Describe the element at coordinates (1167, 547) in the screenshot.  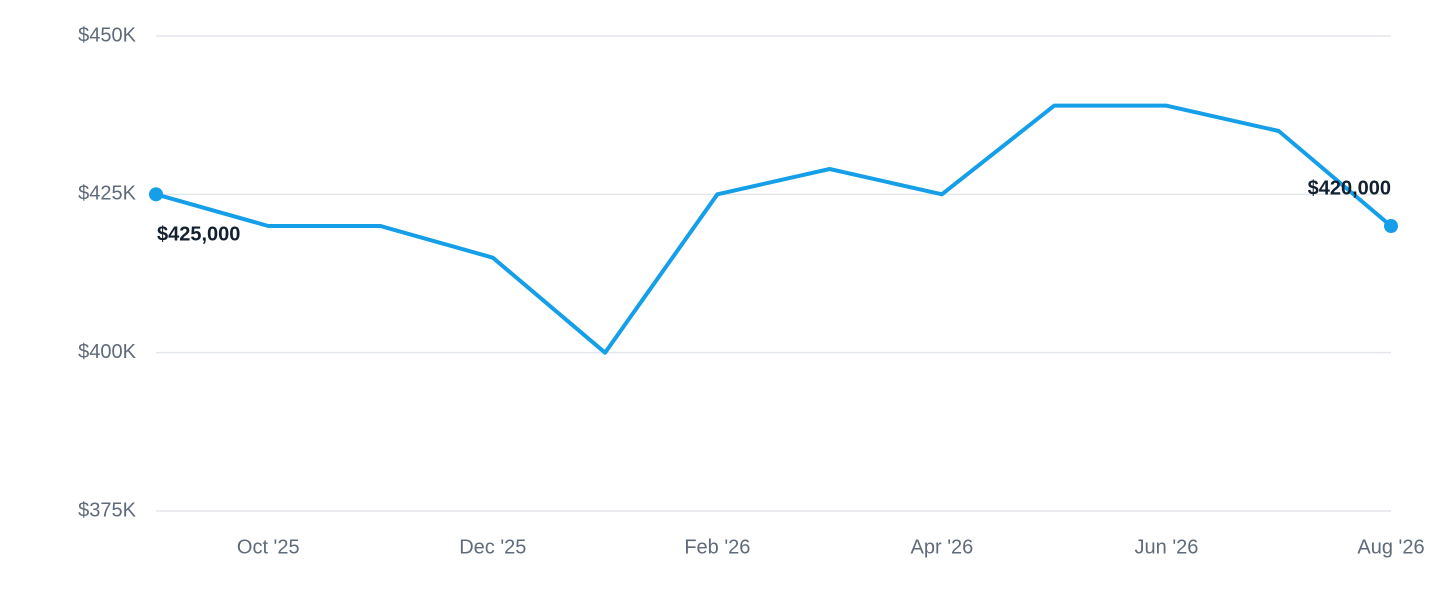
I see `x-tick-label: Jun '26` at that location.